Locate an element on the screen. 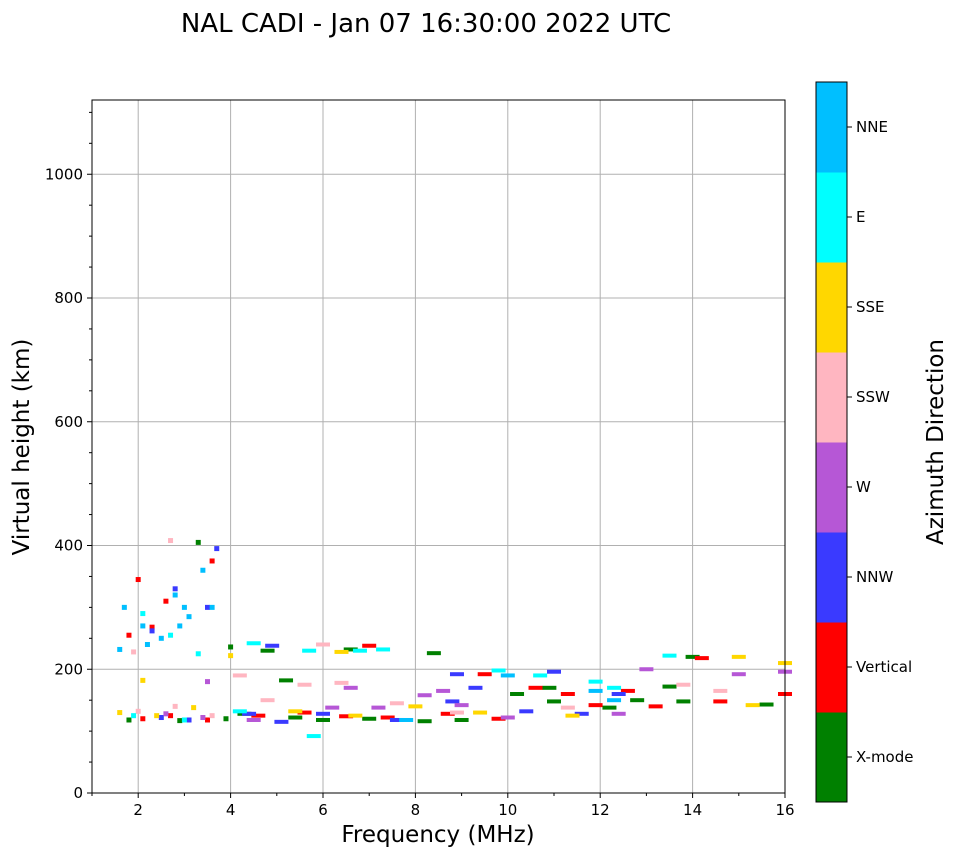 Image resolution: width=958 pixels, height=857 pixels. series-e is located at coordinates (404, 675).